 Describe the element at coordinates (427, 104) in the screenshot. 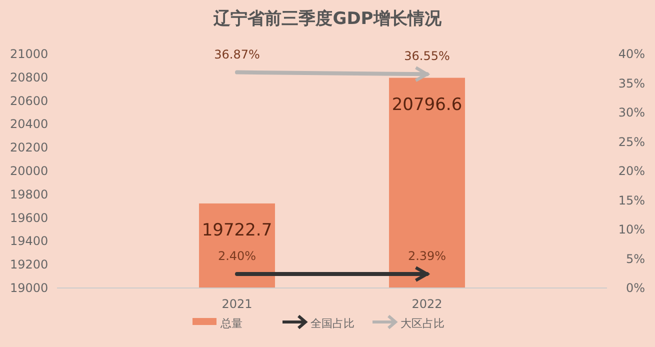

I see `data-label: 20796.6` at that location.